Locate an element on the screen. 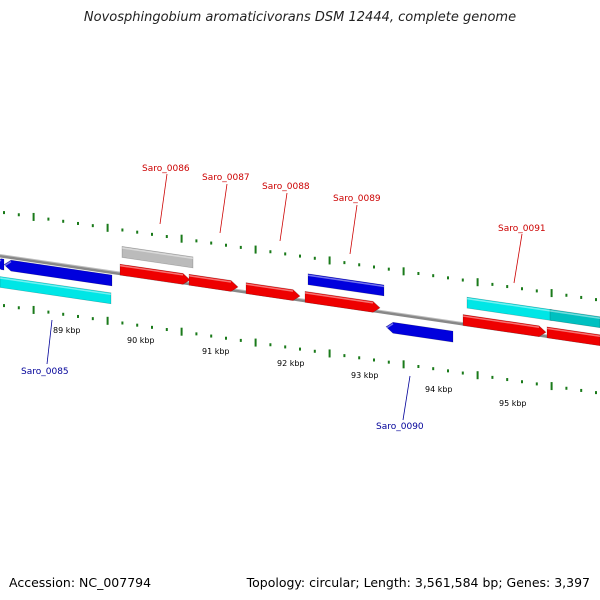 This screenshot has width=600, height=600. saro-0091-orf is located at coordinates (509, 308).